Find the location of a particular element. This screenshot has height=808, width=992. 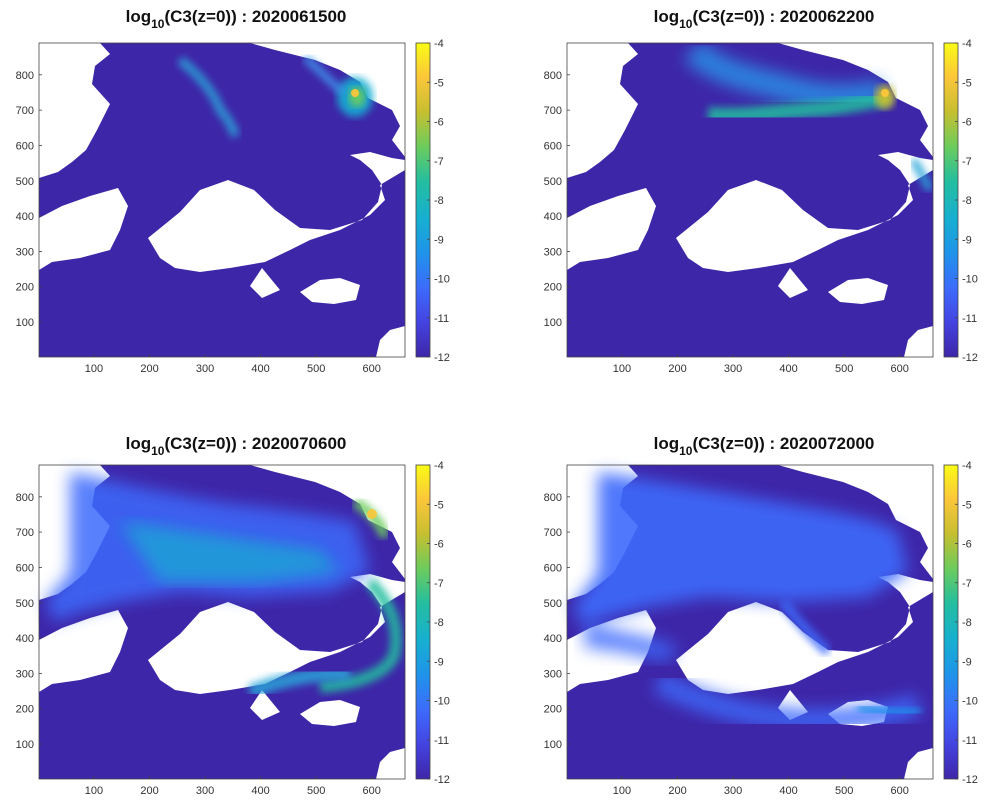

panel-title: log10(C3(z=0)) : 2020062200 is located at coordinates (764, 19).